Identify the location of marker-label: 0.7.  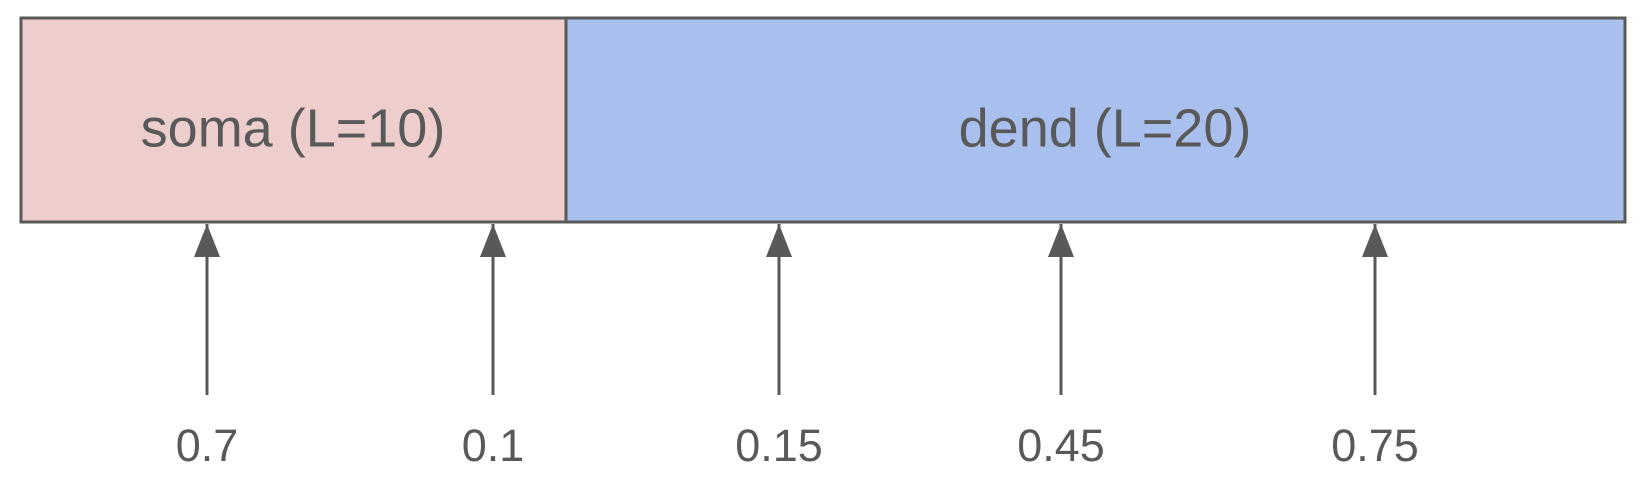
(207, 445).